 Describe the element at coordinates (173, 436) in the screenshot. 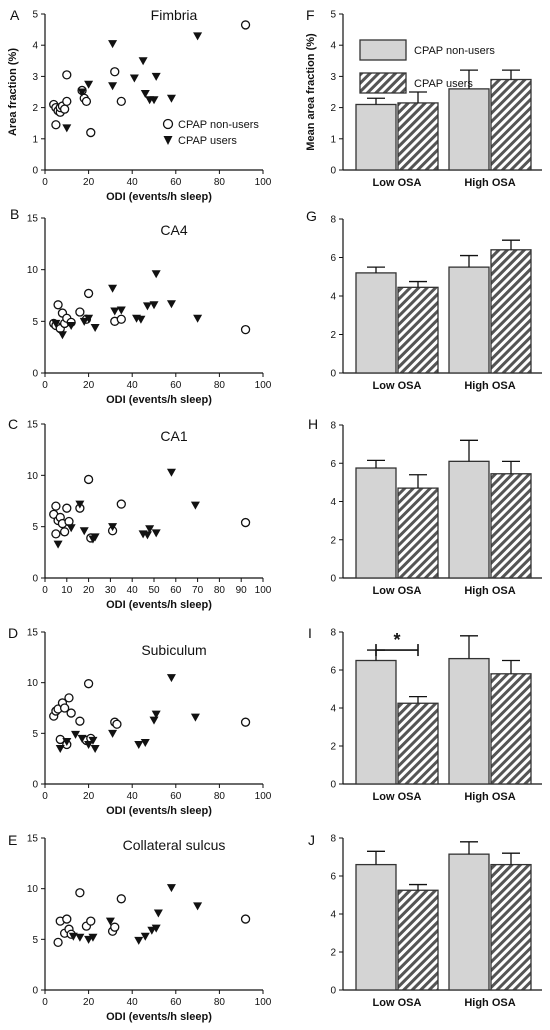

I see `chart-title: CA1` at that location.